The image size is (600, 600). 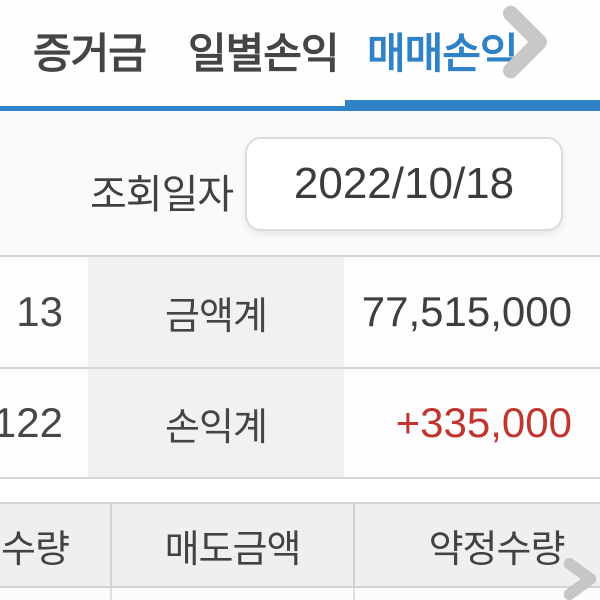 What do you see at coordinates (31, 422) in the screenshot?
I see `summary-count: 122` at bounding box center [31, 422].